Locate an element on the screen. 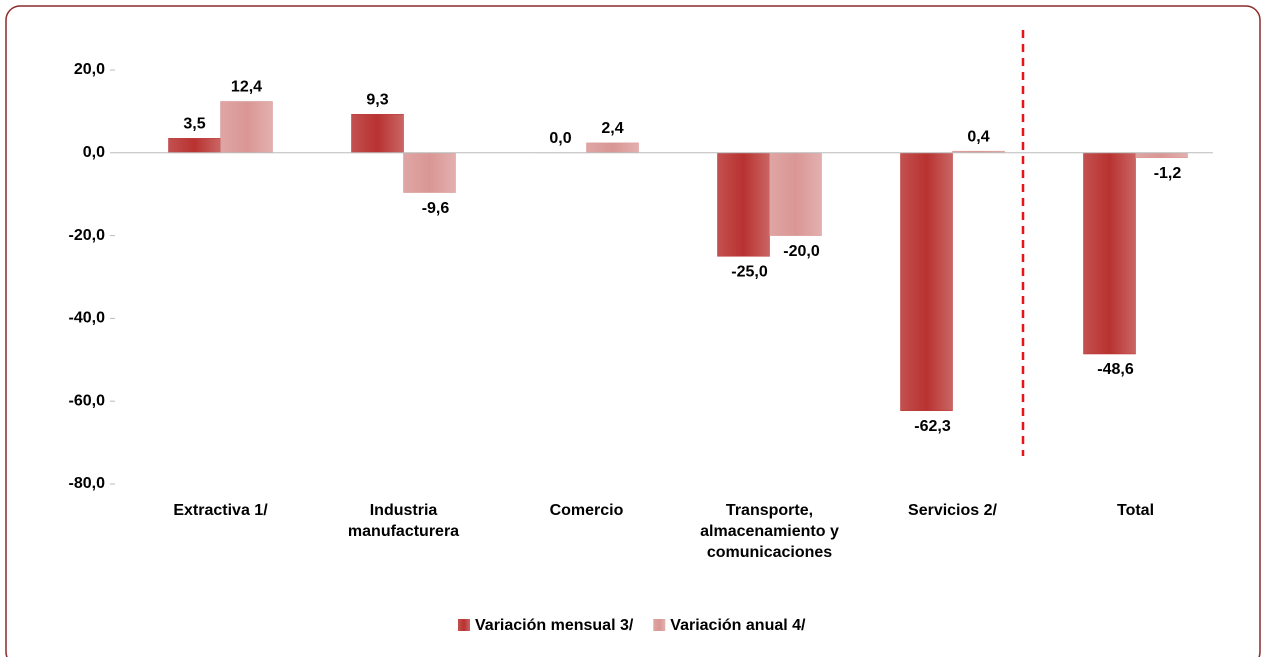 The width and height of the screenshot is (1262, 657). legend-label: Variación mensual 3/ is located at coordinates (554, 625).